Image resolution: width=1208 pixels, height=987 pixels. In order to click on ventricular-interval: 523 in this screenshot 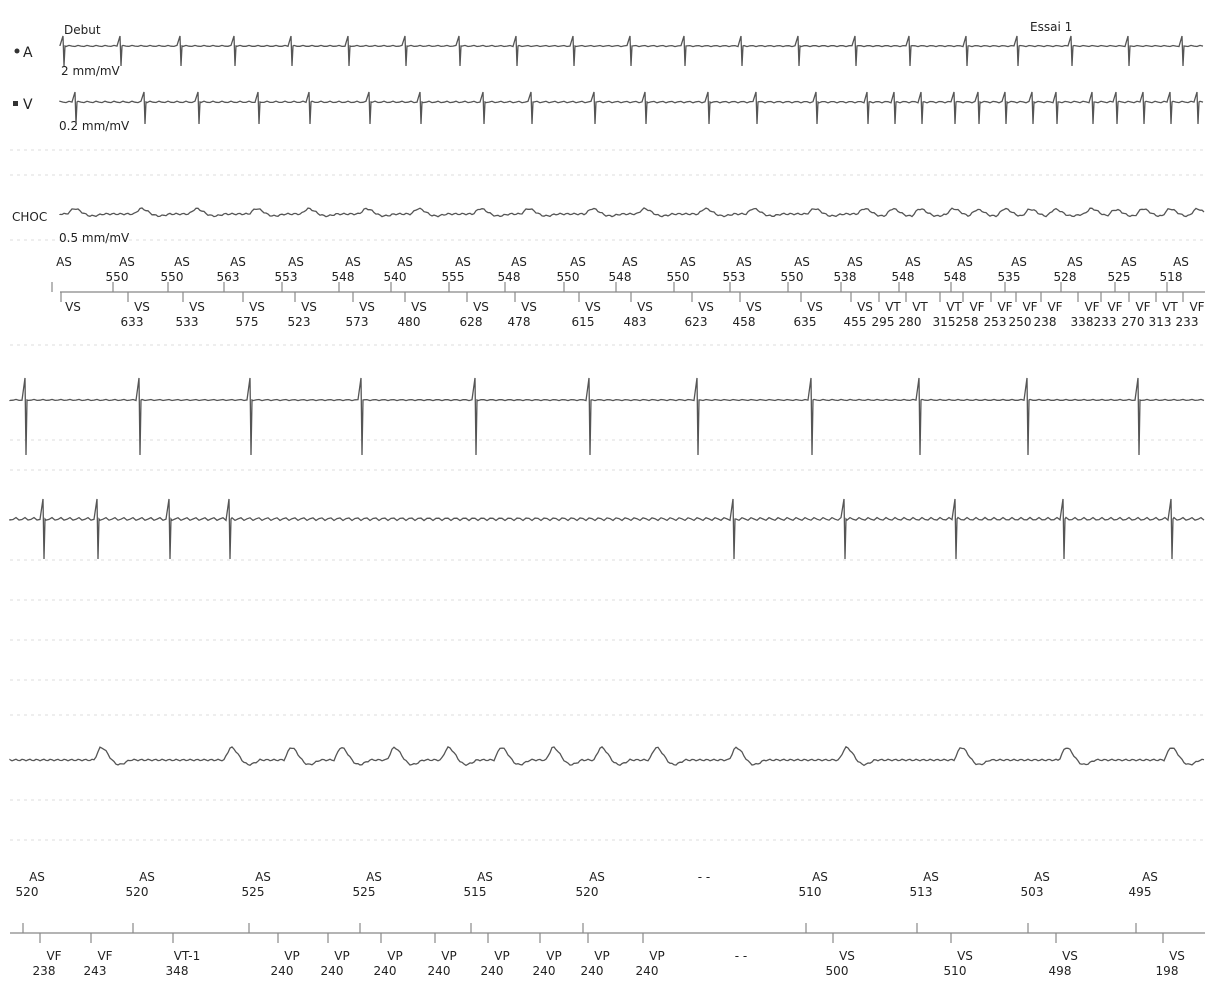, I will do `click(299, 322)`.